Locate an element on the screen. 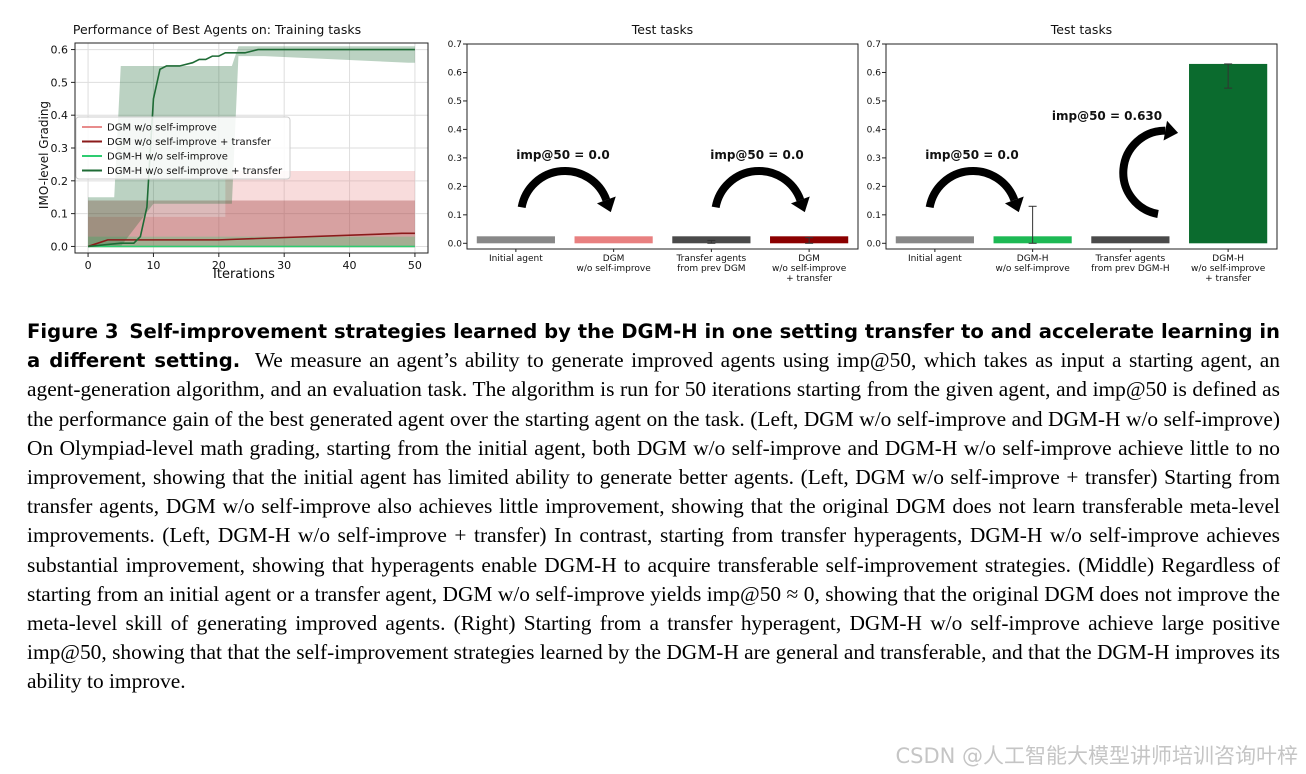 The width and height of the screenshot is (1306, 774). left-legend-label-0: DGM w/o self-improve is located at coordinates (162, 128).